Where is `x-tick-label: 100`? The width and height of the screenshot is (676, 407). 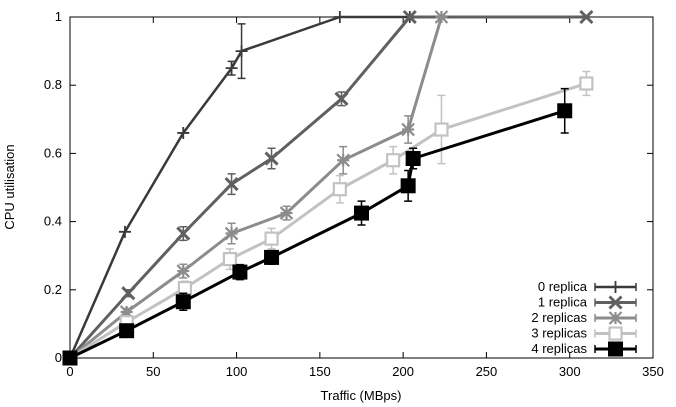 x-tick-label: 100 is located at coordinates (237, 371).